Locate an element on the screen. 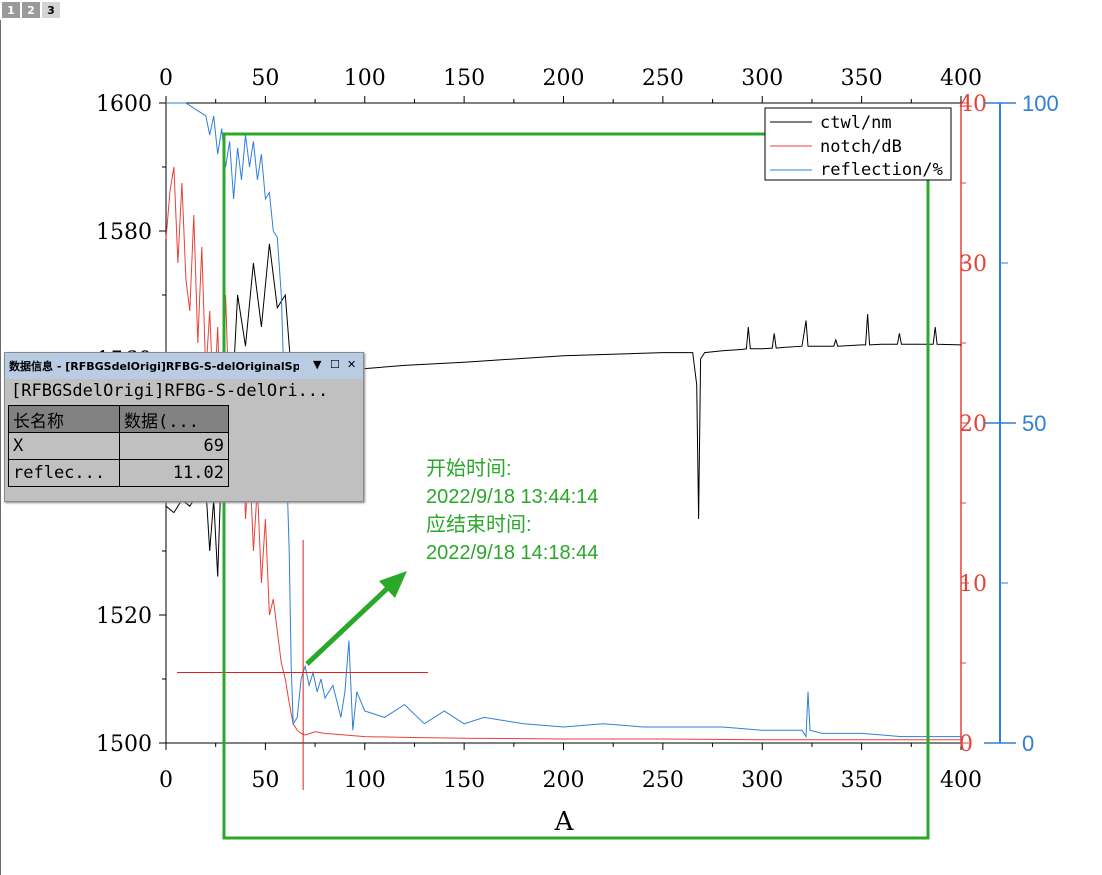 The image size is (1102, 875). end-time-label: 应结束时间: is located at coordinates (479, 524).